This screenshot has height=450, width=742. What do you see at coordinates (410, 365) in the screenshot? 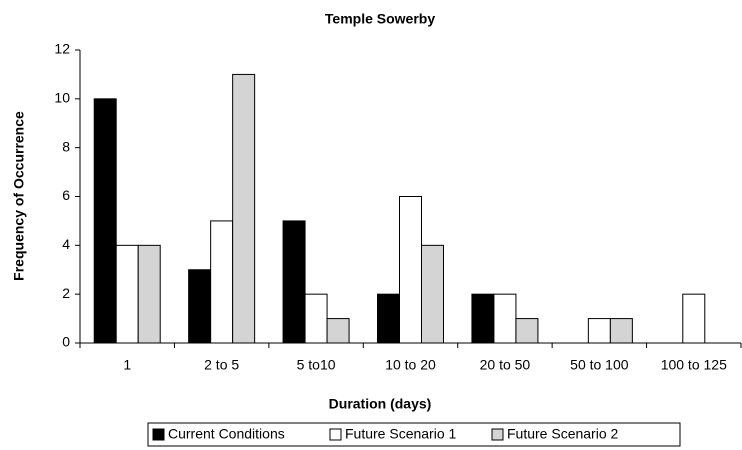
I see `x-tick-label: 10 to 20` at bounding box center [410, 365].